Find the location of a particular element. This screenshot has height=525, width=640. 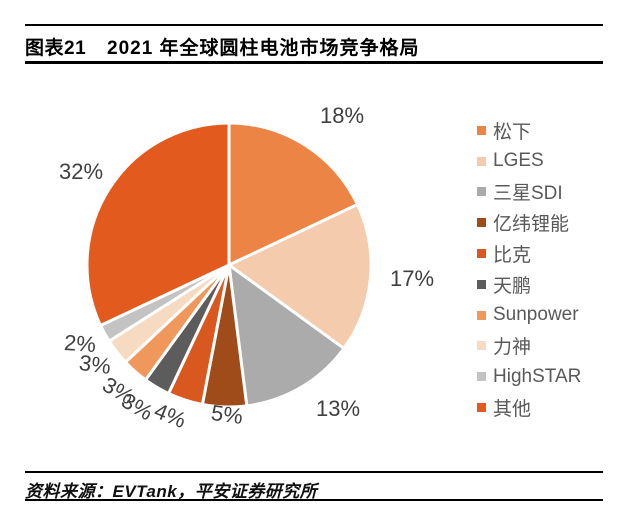

data-label-1: 17% is located at coordinates (412, 278).